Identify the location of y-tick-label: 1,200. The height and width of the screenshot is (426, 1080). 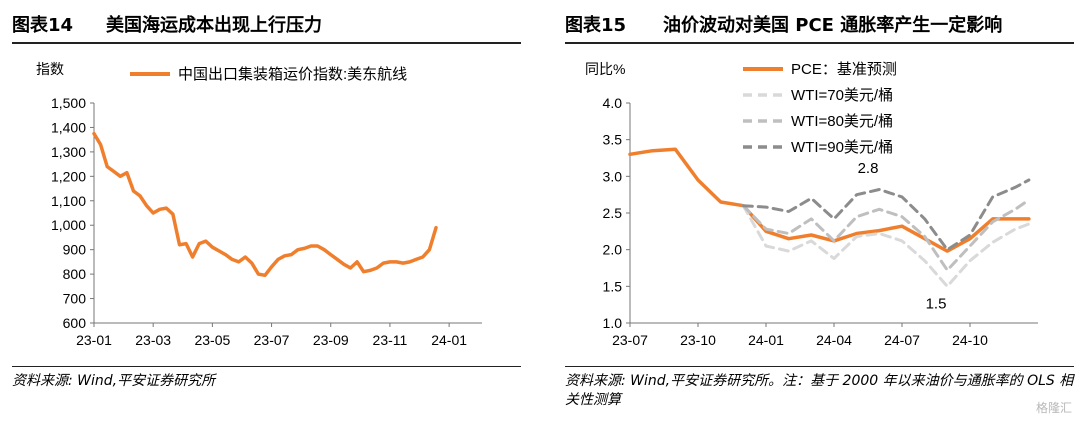
(68, 176).